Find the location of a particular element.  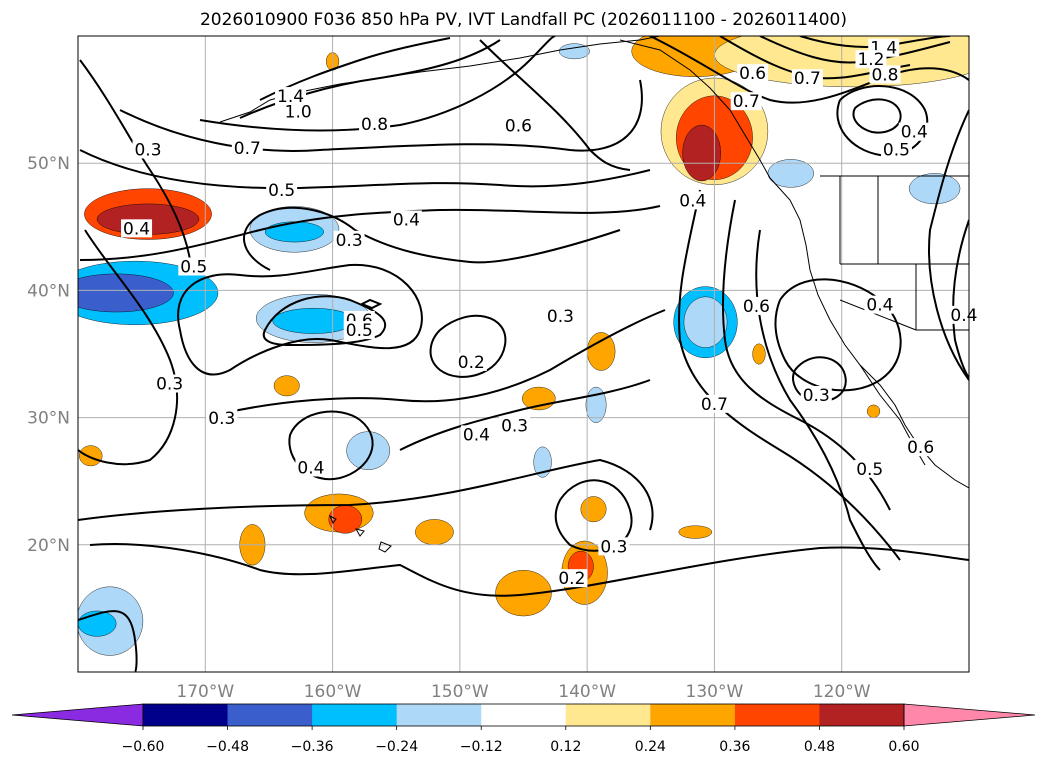

hawaiian-islands is located at coordinates (360, 533).